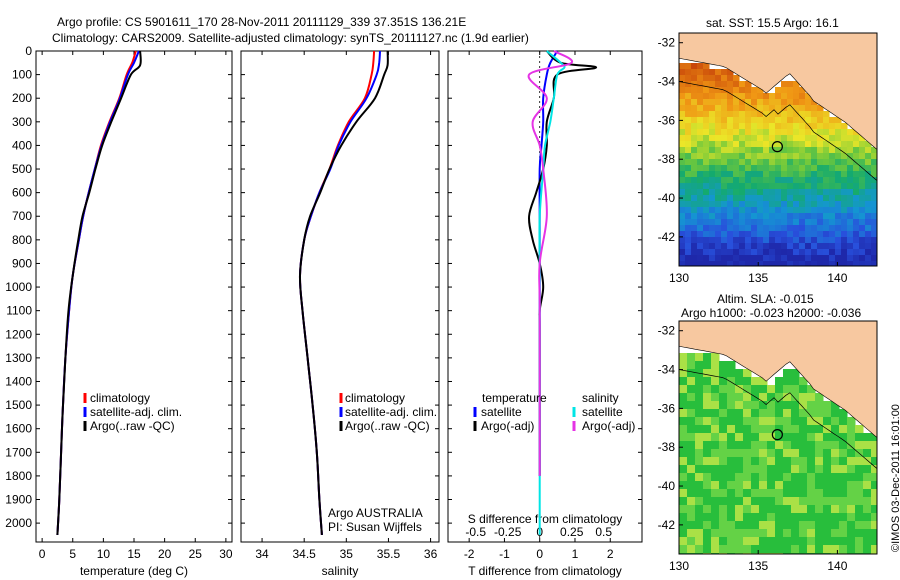  Describe the element at coordinates (837, 566) in the screenshot. I see `sla-lon-label: 140` at that location.